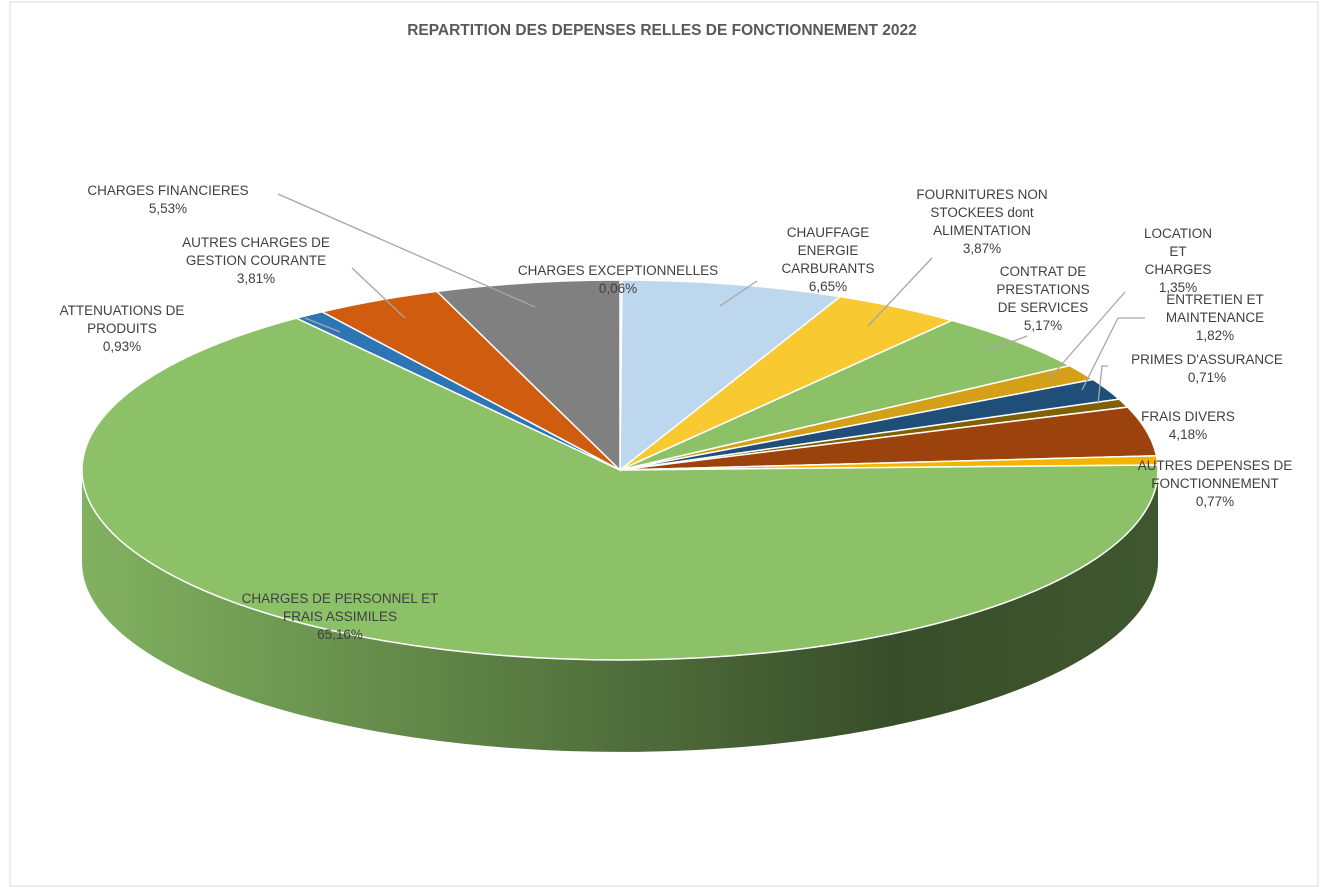  I want to click on data-label: ENTRETIEN ET MAINTENANCE 1,82%, so click(1215, 318).